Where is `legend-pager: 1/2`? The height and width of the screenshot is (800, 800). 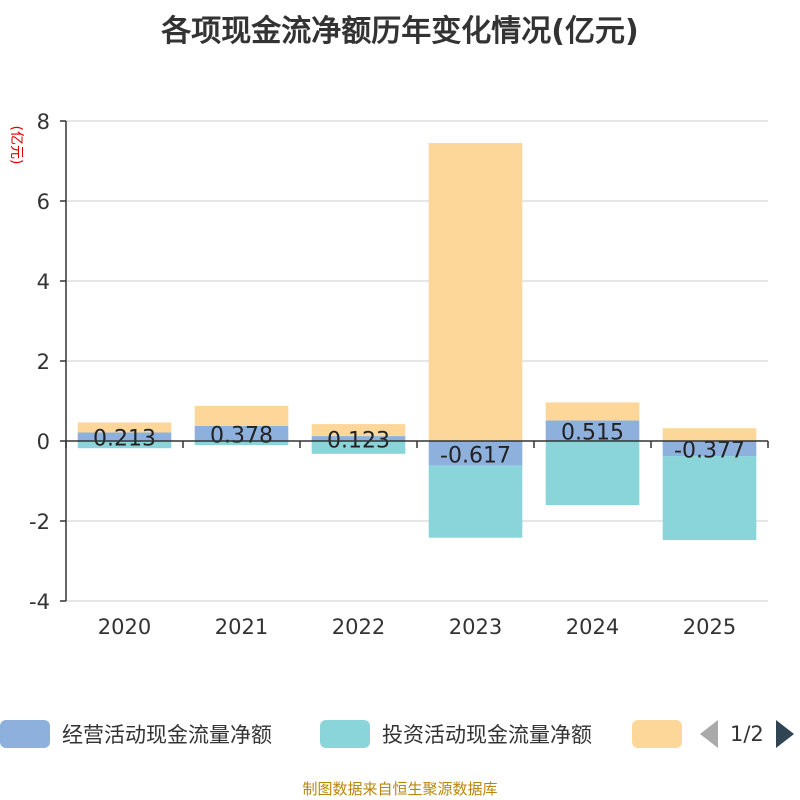
legend-pager: 1/2 is located at coordinates (747, 734).